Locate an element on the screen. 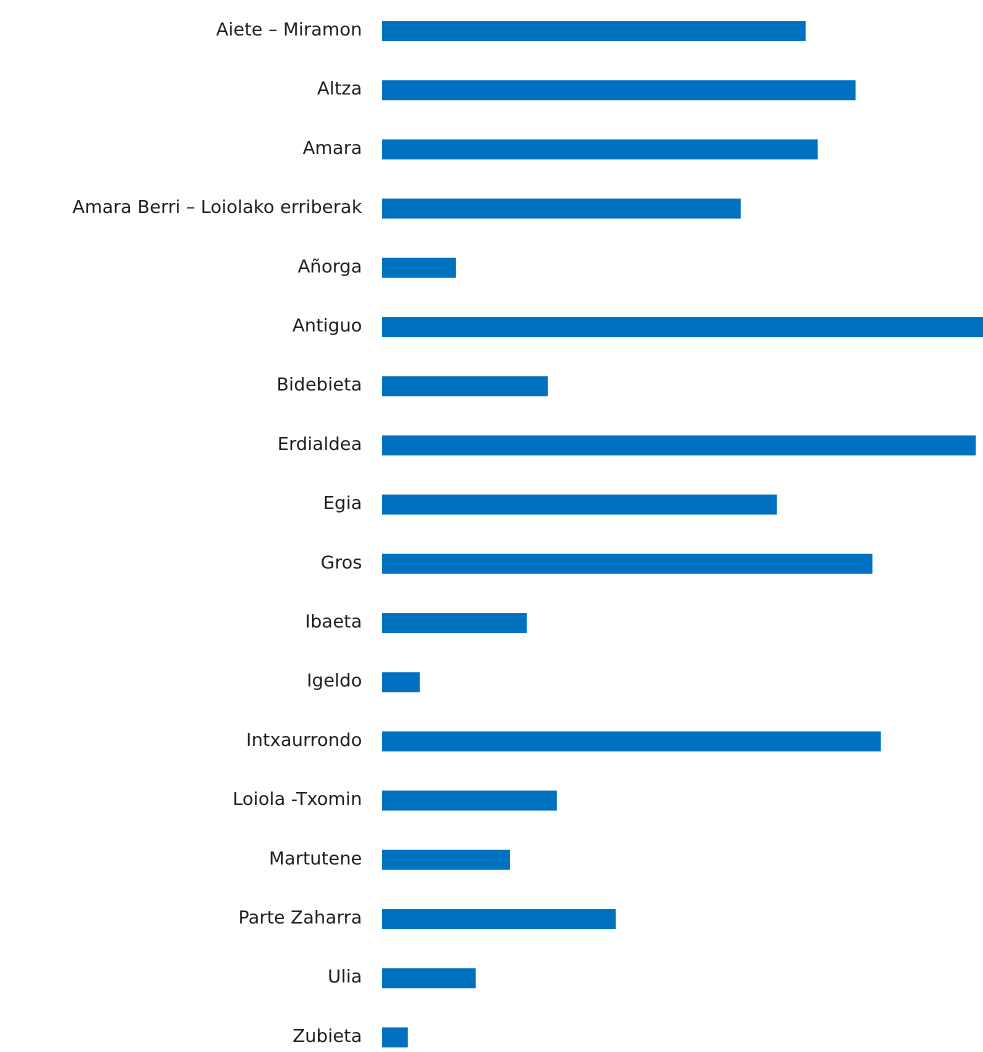 This screenshot has height=1052, width=983. category-label: Loiola -Txomin is located at coordinates (297, 799).